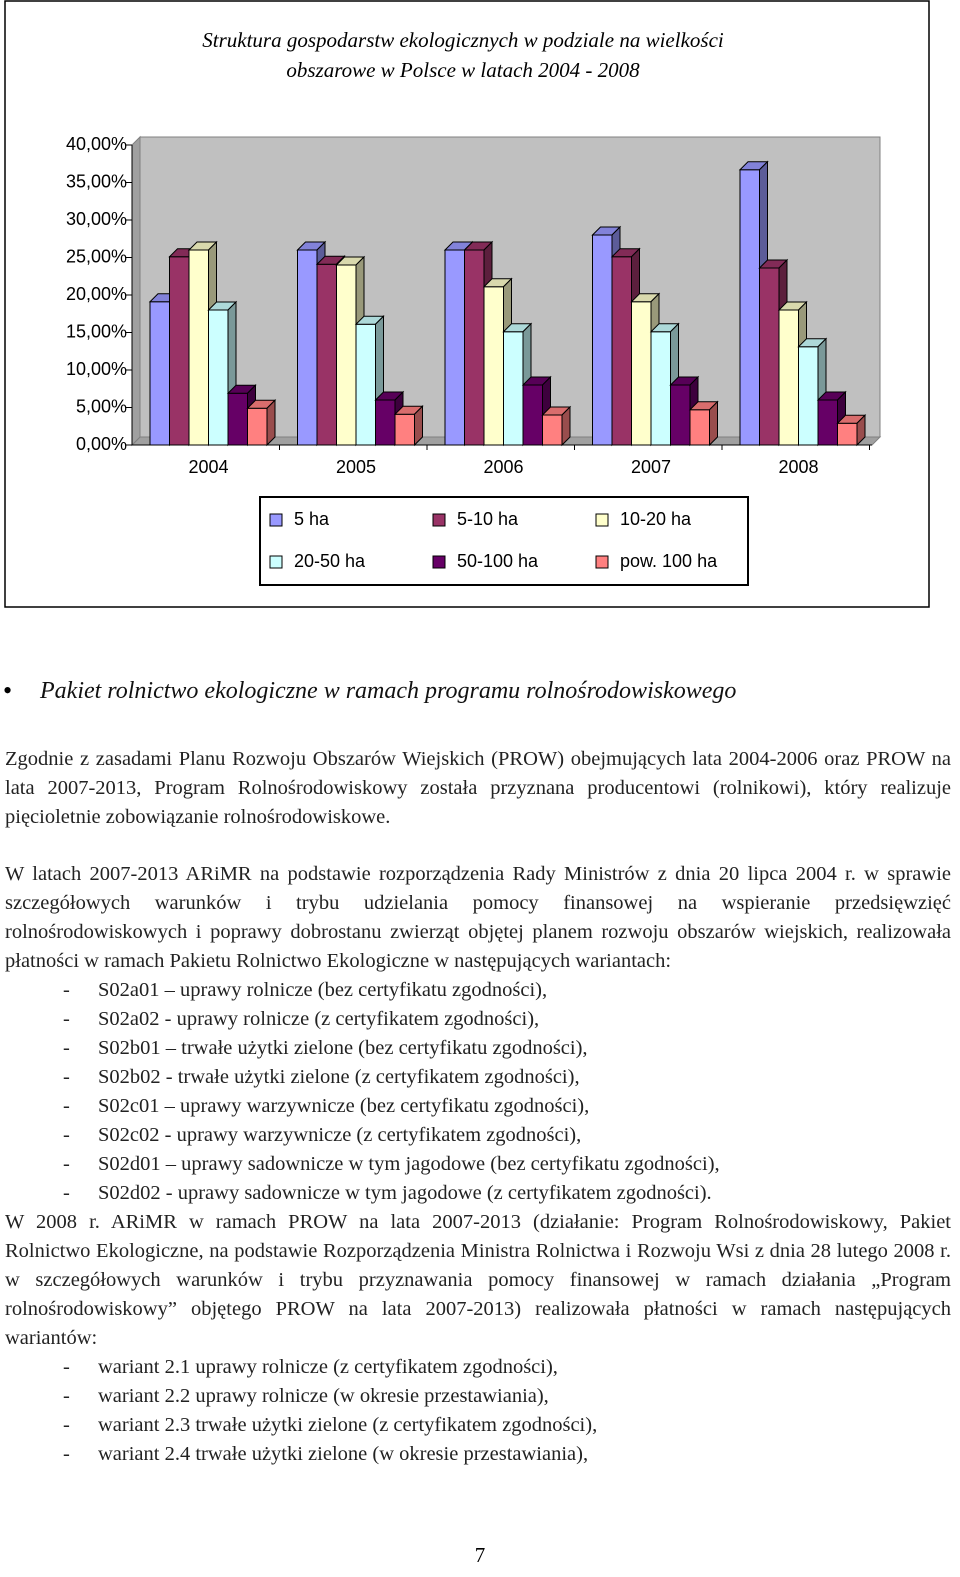 The image size is (960, 1577). What do you see at coordinates (504, 541) in the screenshot?
I see `legend-box` at bounding box center [504, 541].